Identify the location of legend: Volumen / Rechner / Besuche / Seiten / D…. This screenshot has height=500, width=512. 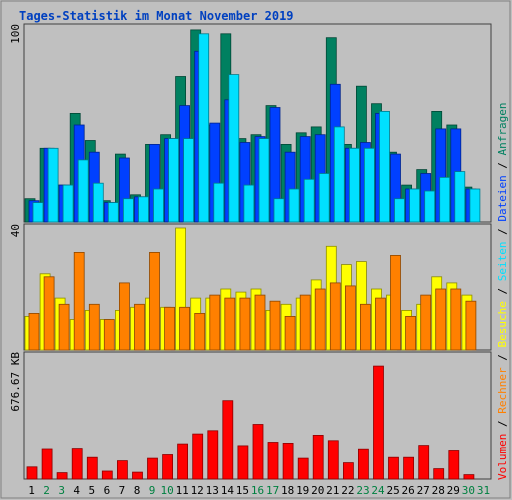
(502, 291).